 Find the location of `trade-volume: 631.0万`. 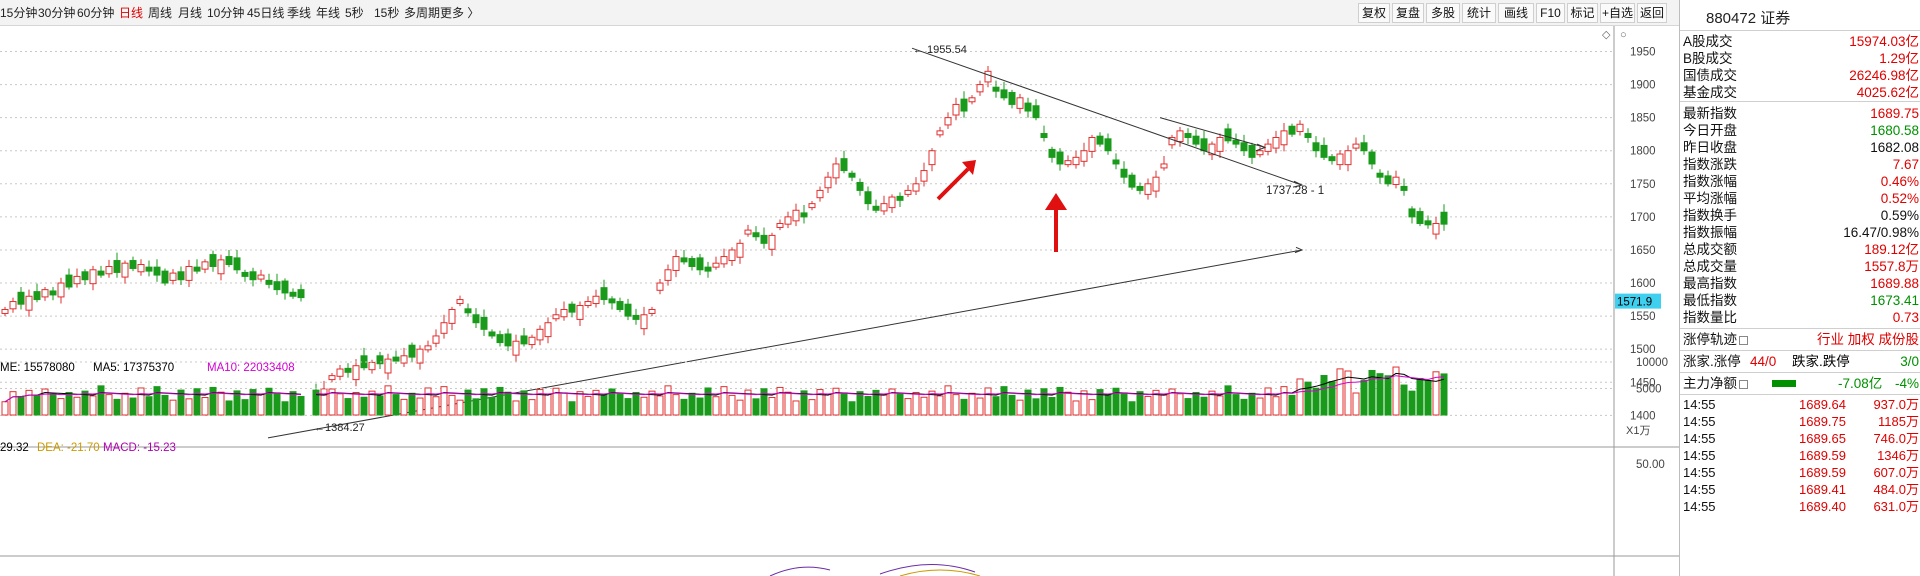

trade-volume: 631.0万 is located at coordinates (1896, 506).